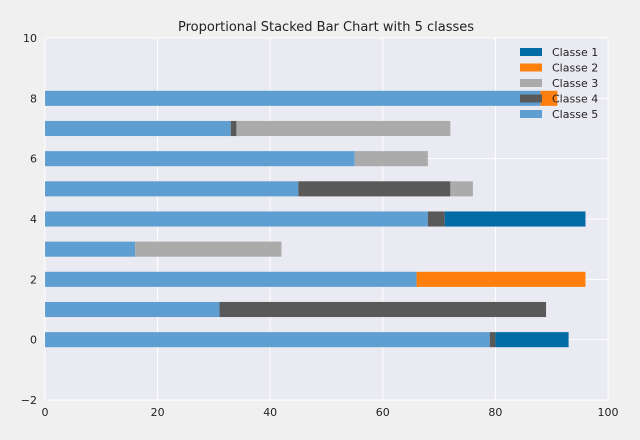 This screenshot has height=440, width=640. Describe the element at coordinates (495, 412) in the screenshot. I see `x-tick-label: 80` at that location.